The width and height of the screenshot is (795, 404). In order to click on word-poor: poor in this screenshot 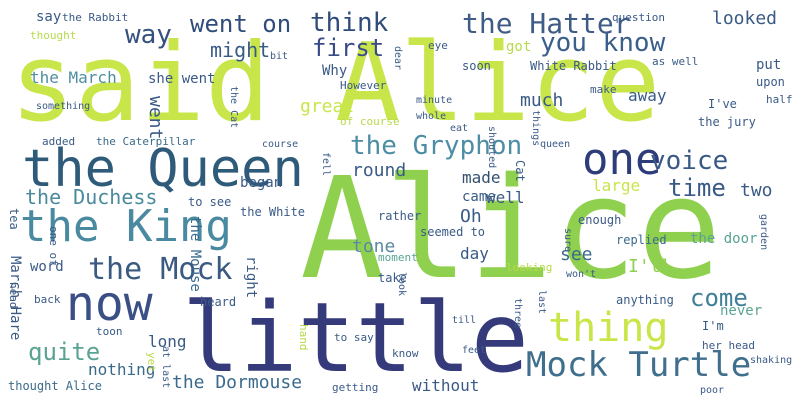, I will do `click(712, 390)`.